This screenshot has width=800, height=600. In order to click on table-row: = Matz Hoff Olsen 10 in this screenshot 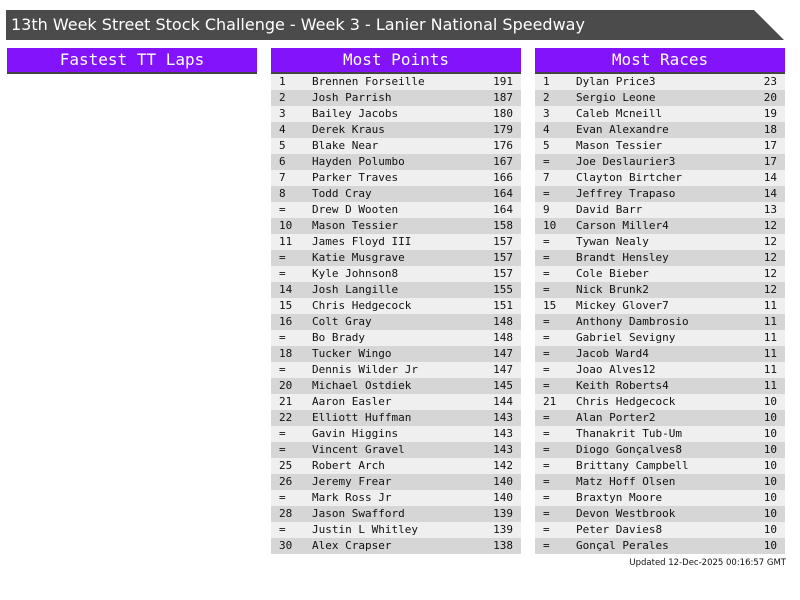, I will do `click(660, 482)`.